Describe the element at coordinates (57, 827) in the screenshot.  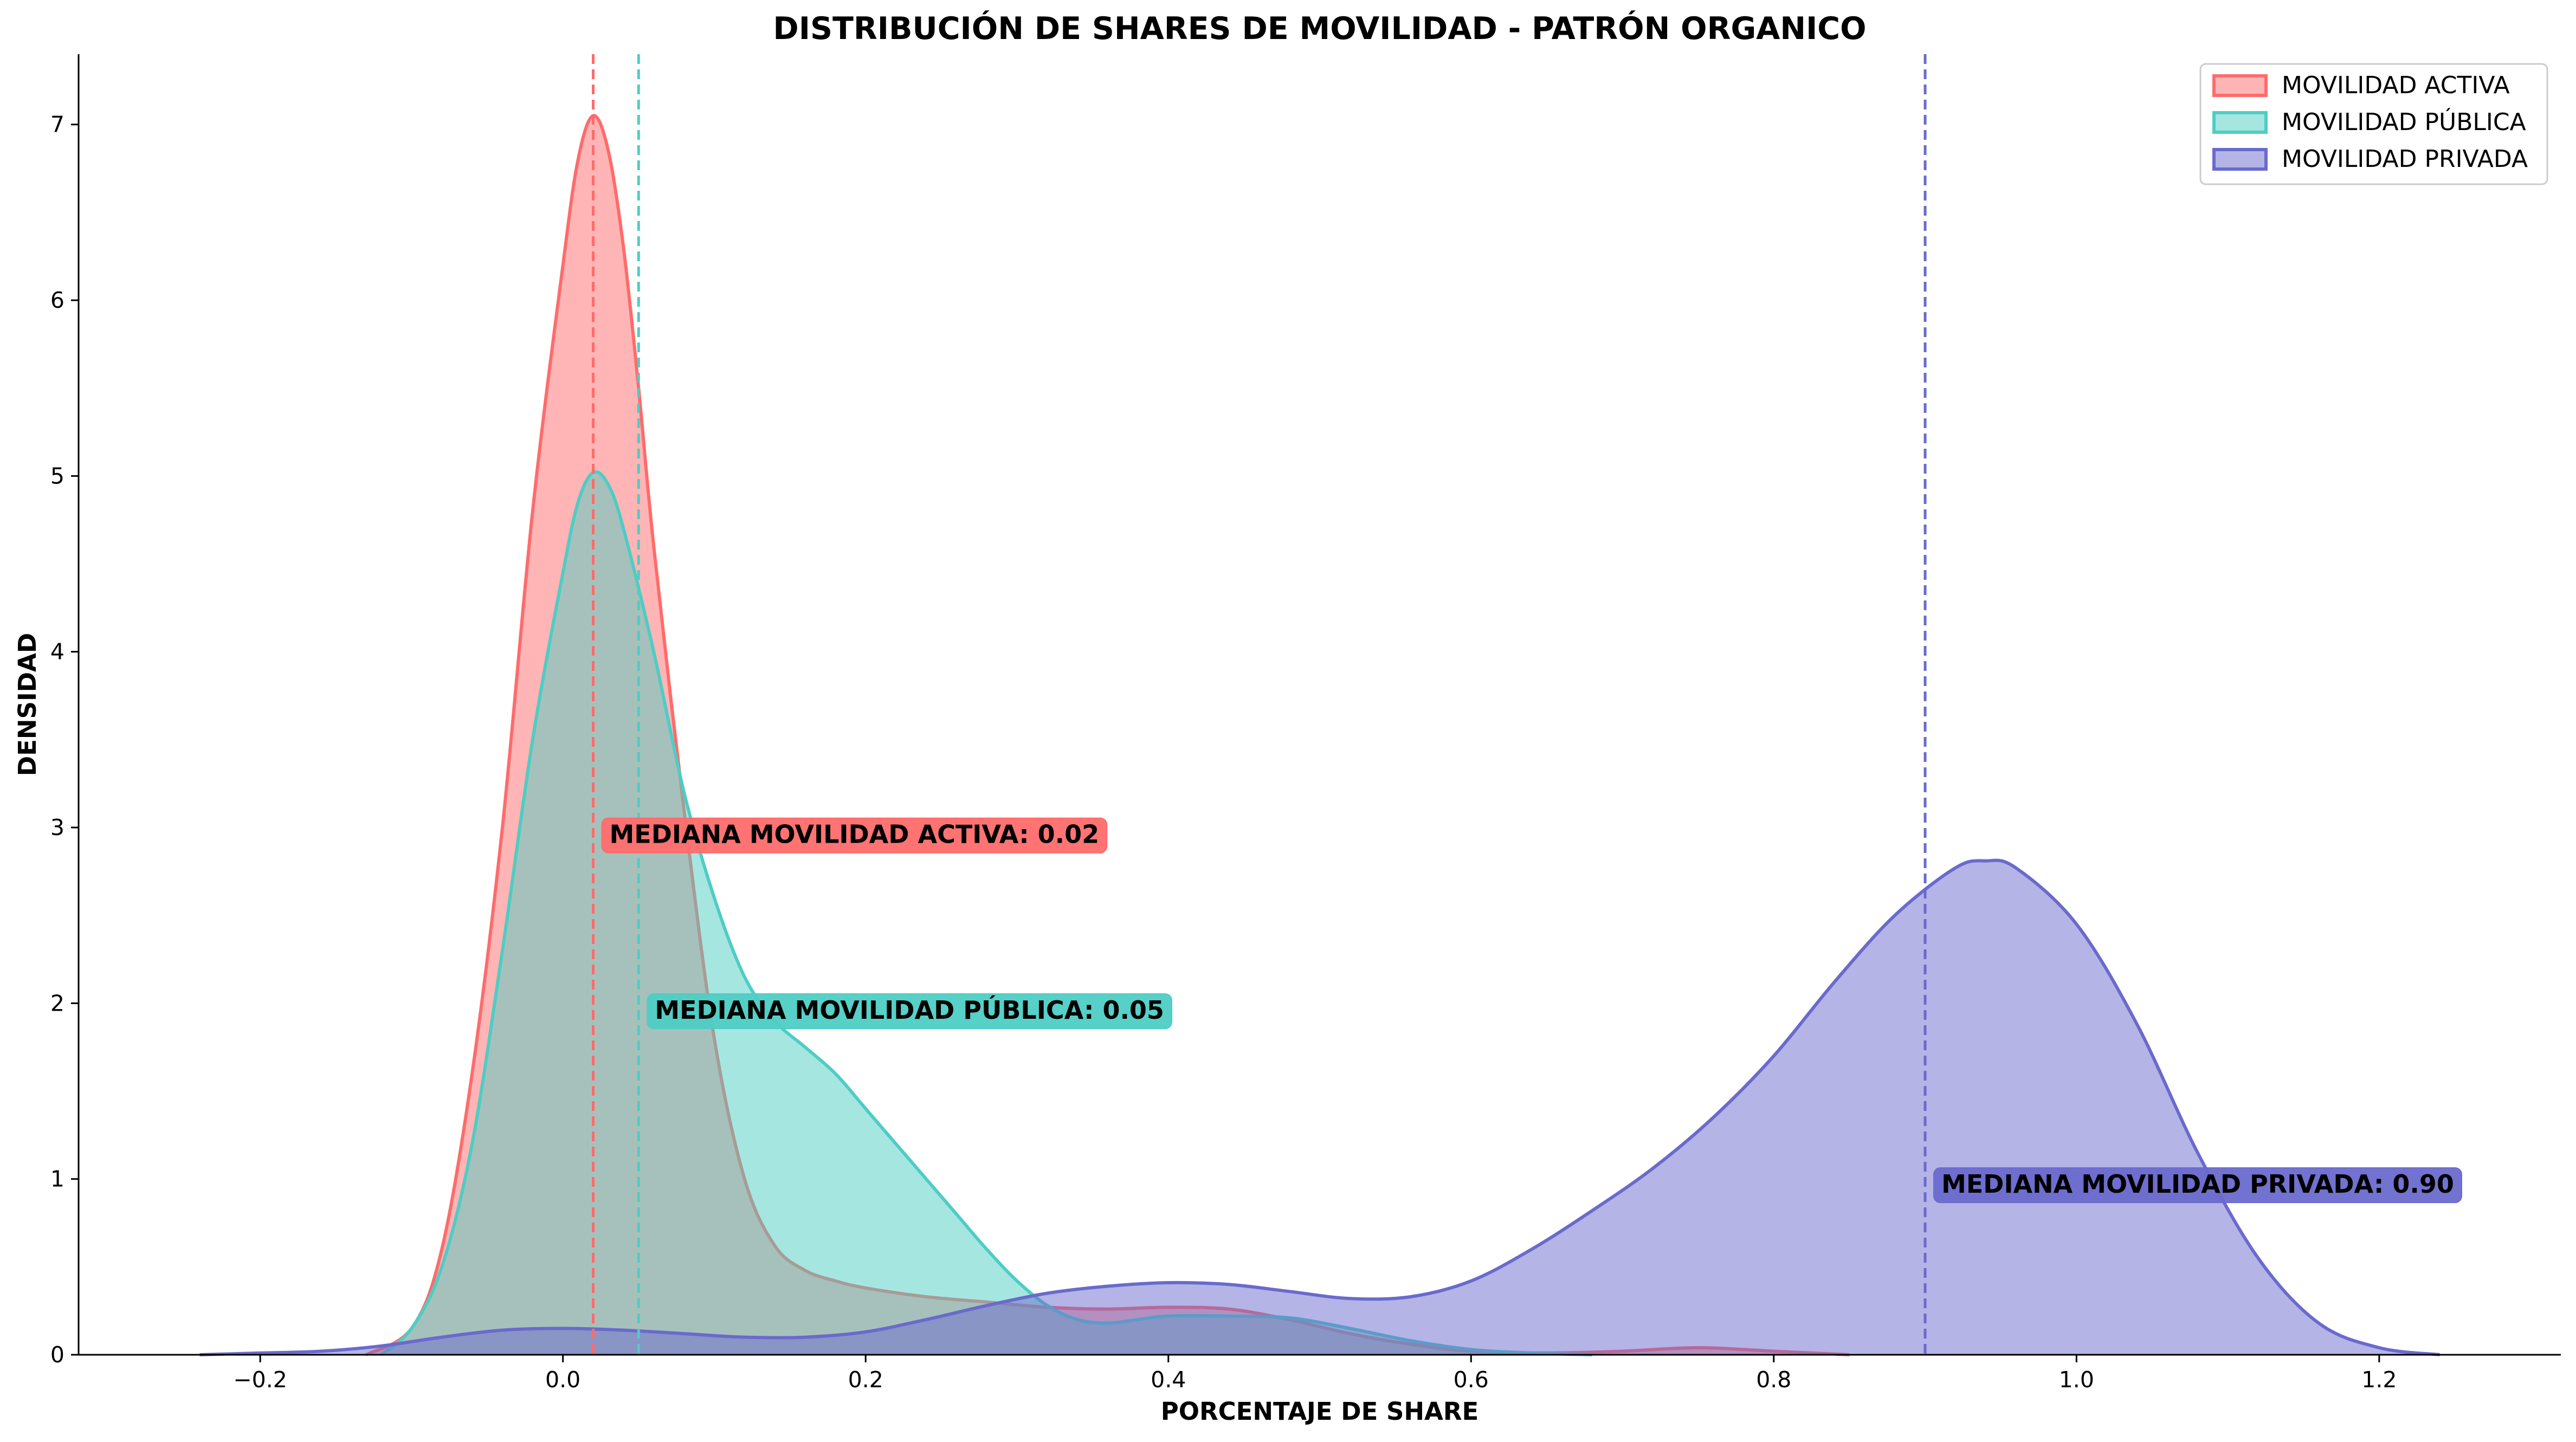
I see `y-tick-label: 3` at that location.